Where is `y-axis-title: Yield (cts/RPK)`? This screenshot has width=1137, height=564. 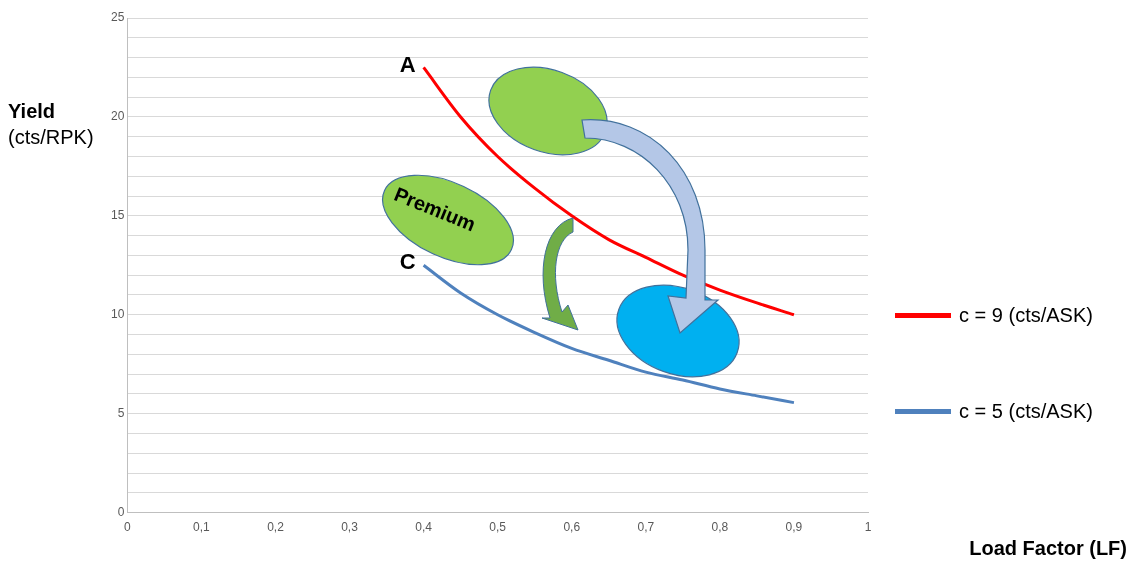 y-axis-title: Yield (cts/RPK) is located at coordinates (51, 124).